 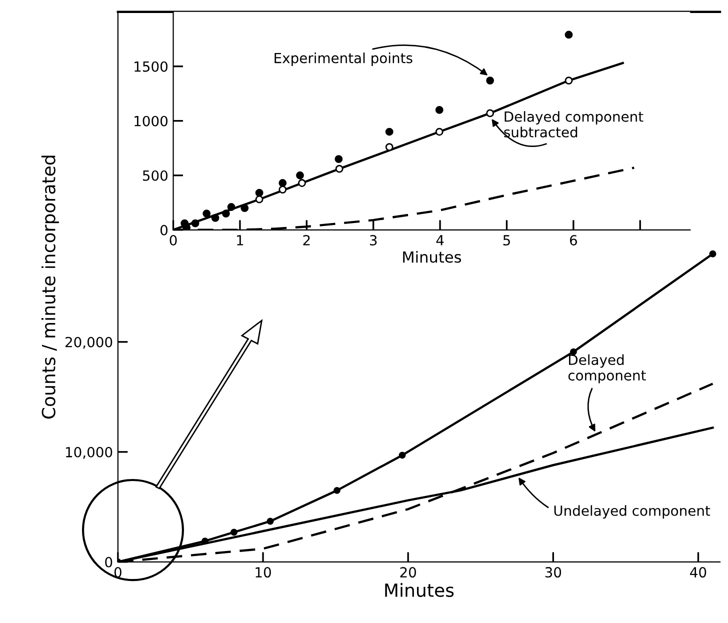 I want to click on x-tick-label: 40, so click(x=698, y=572).